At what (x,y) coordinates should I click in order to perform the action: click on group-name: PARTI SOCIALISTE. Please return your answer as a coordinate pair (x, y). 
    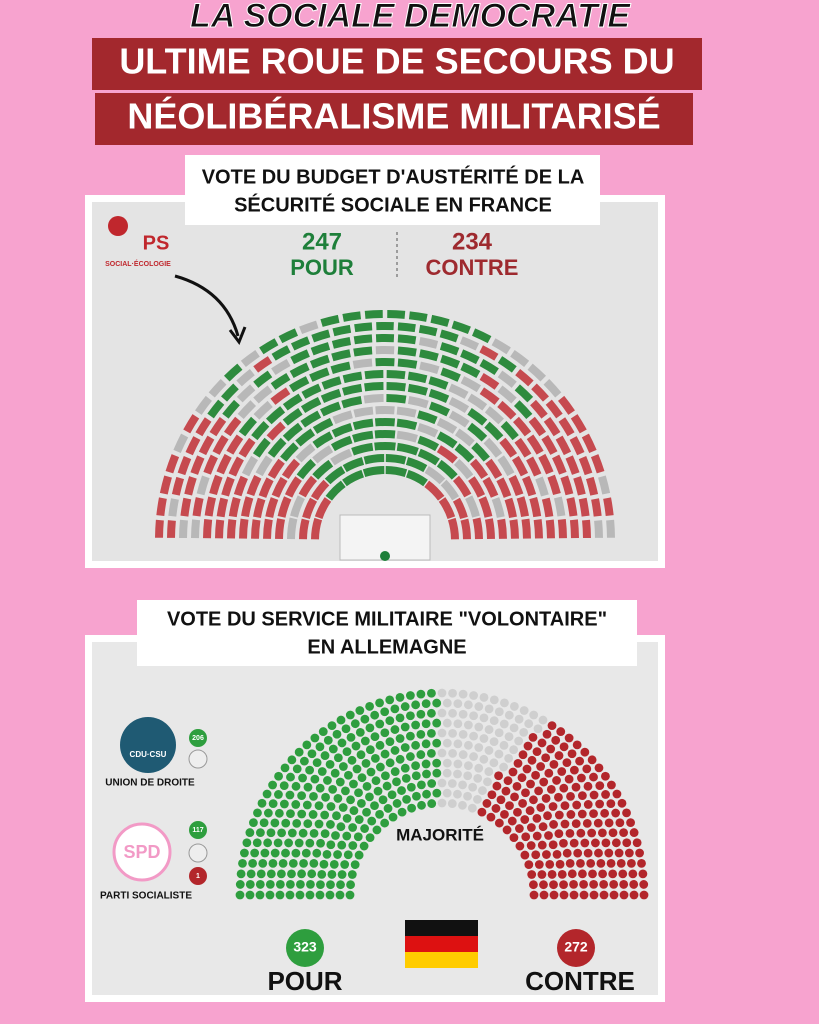
    Looking at the image, I should click on (146, 896).